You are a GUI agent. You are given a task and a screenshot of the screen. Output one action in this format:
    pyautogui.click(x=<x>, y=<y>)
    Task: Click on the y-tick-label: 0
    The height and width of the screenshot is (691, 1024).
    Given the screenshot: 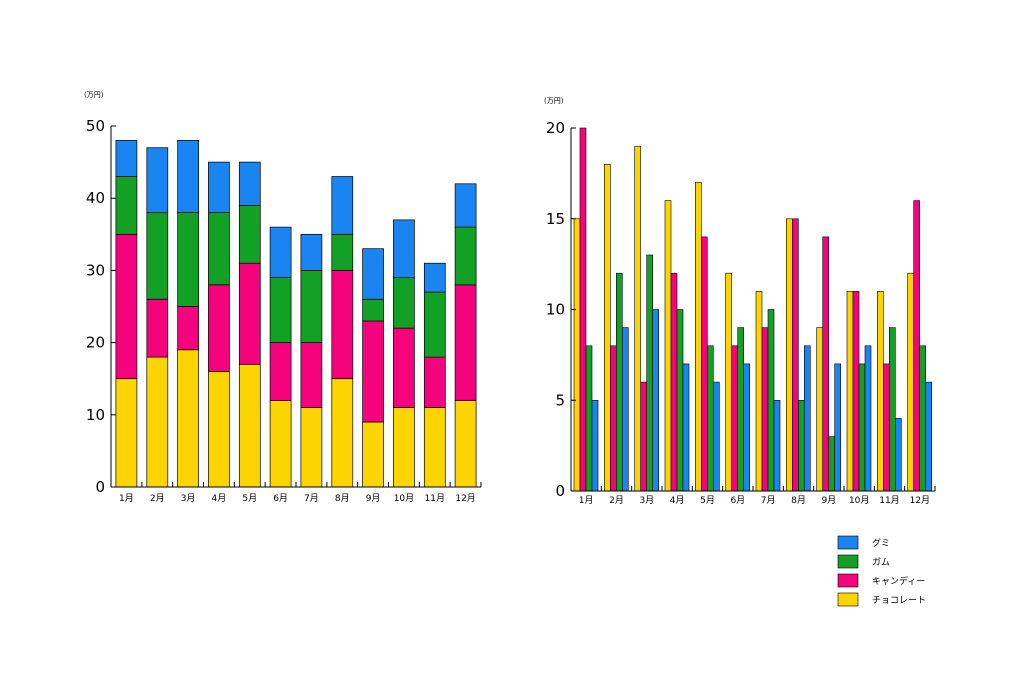 What is the action you would take?
    pyautogui.click(x=560, y=491)
    